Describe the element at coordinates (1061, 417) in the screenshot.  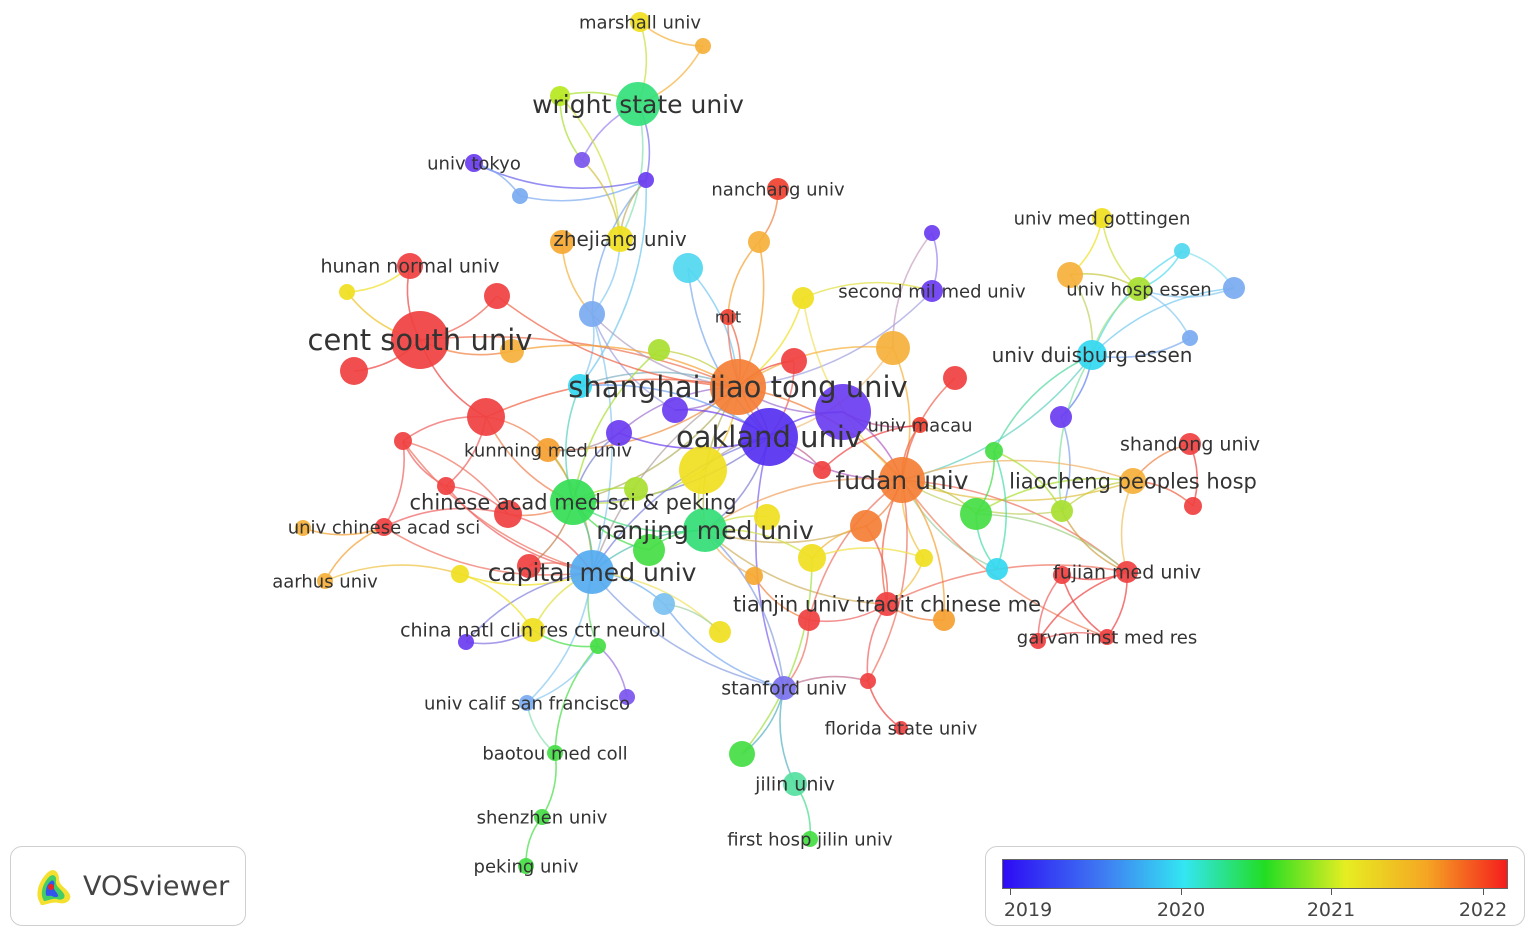
I see `node-n_pur7` at that location.